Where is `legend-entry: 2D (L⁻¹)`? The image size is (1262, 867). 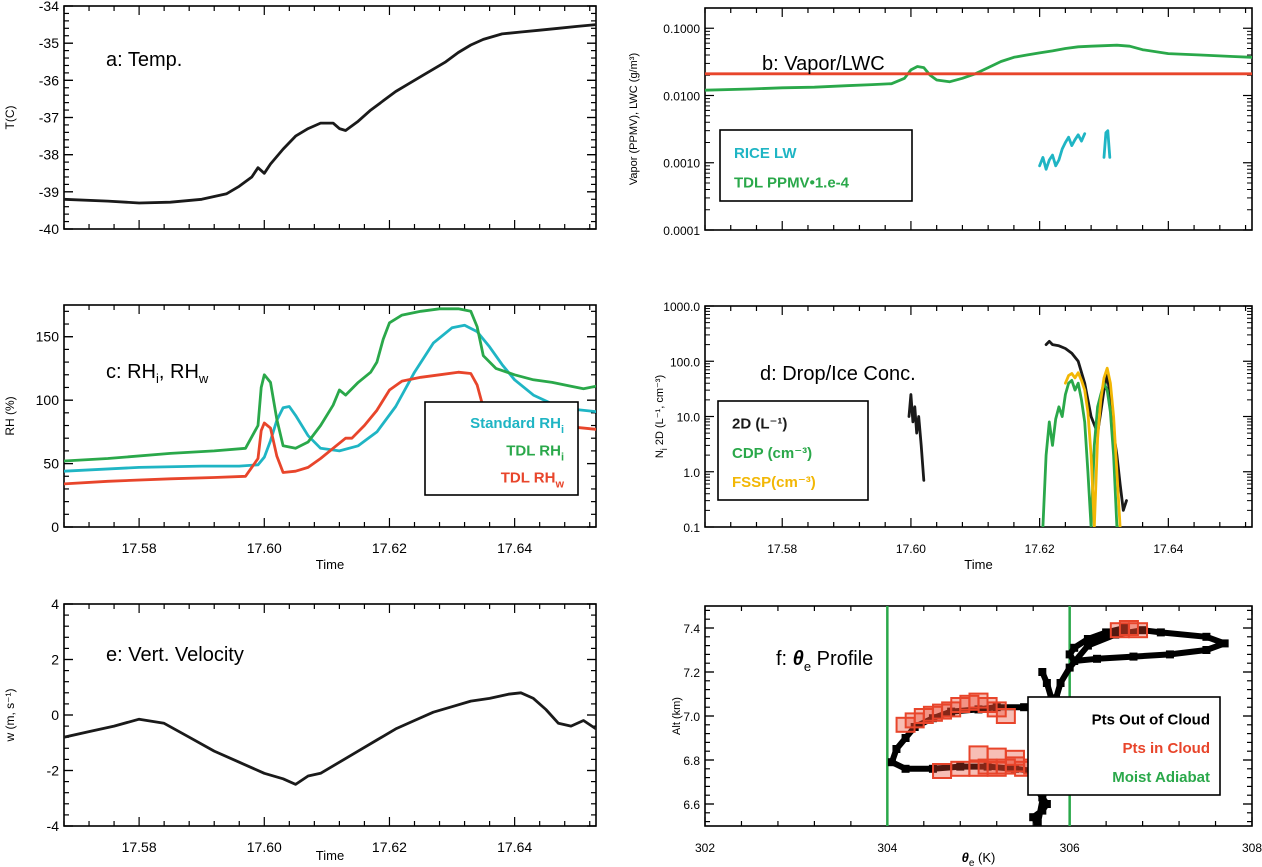
legend-entry: 2D (L⁻¹) is located at coordinates (759, 424).